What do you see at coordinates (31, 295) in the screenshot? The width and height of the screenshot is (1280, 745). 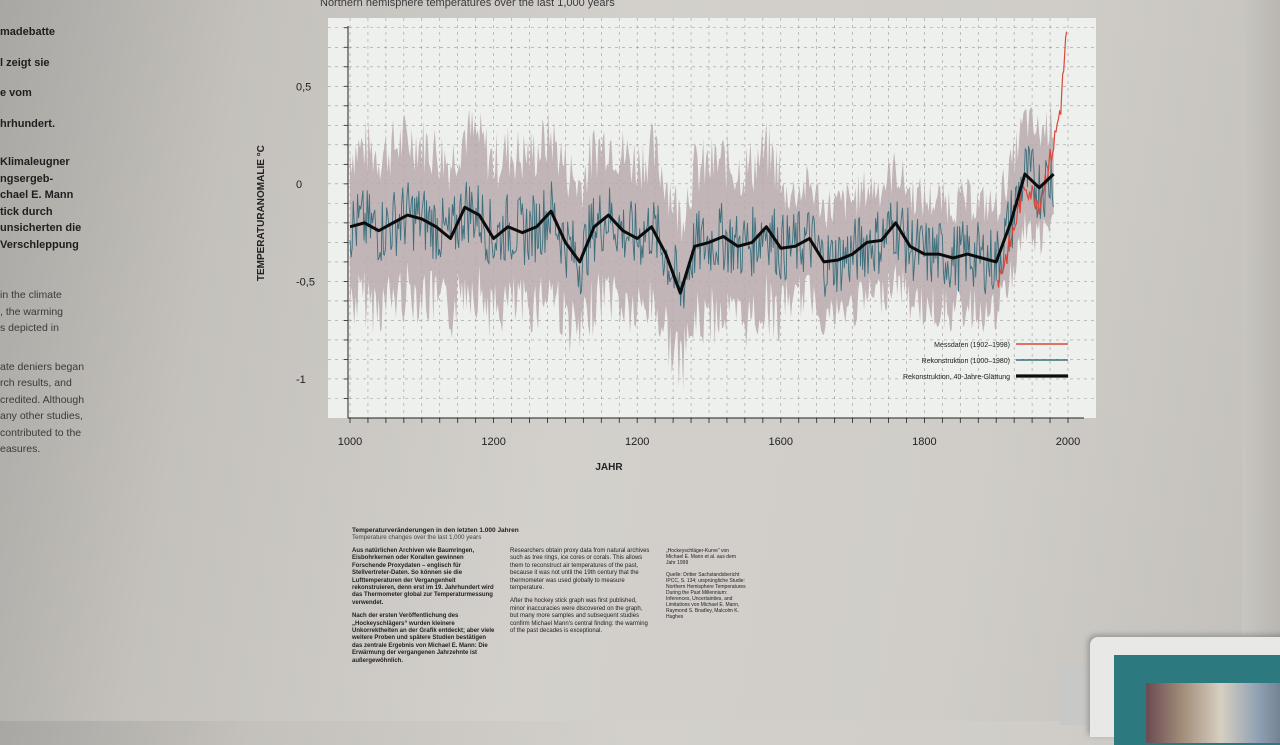 I see `left-line: in the climate` at bounding box center [31, 295].